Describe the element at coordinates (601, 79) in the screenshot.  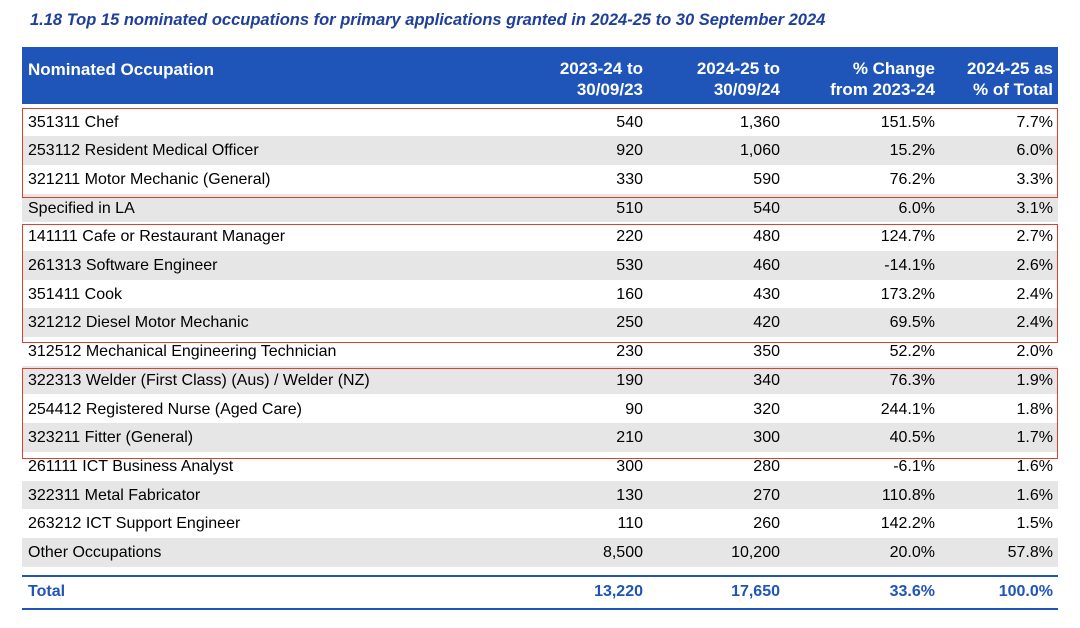
I see `cell: 2023-24 to 30/09/23` at that location.